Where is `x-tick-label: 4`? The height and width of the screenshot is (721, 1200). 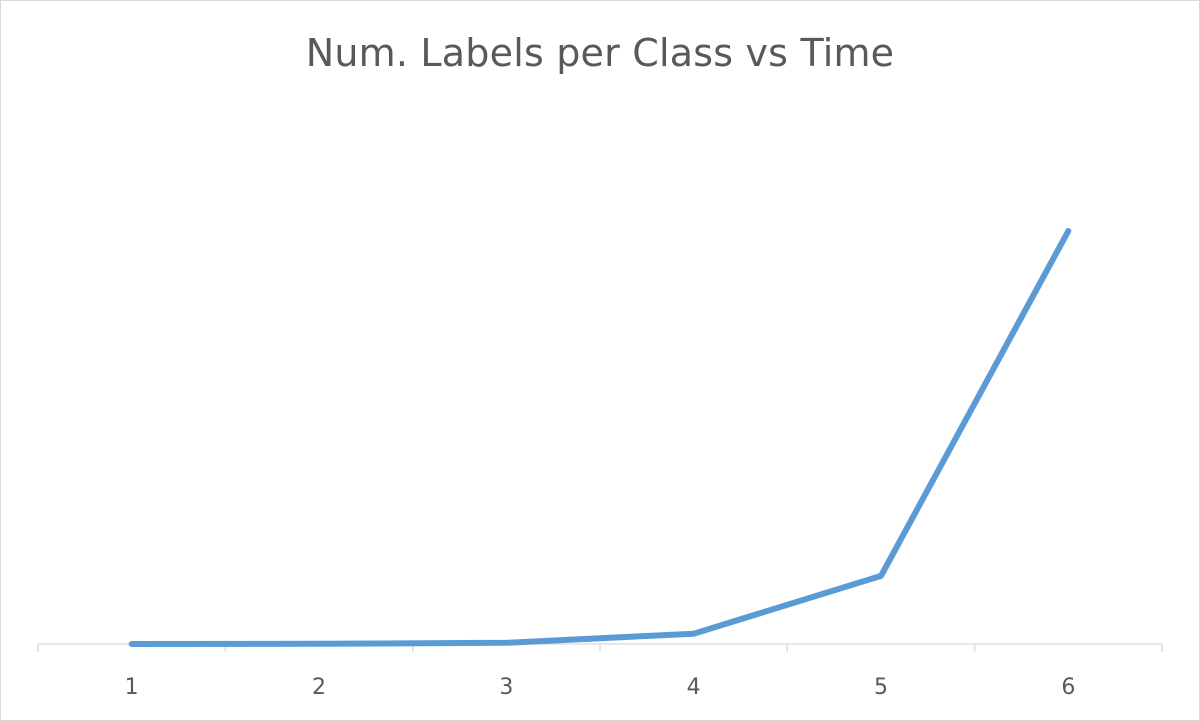 x-tick-label: 4 is located at coordinates (694, 687).